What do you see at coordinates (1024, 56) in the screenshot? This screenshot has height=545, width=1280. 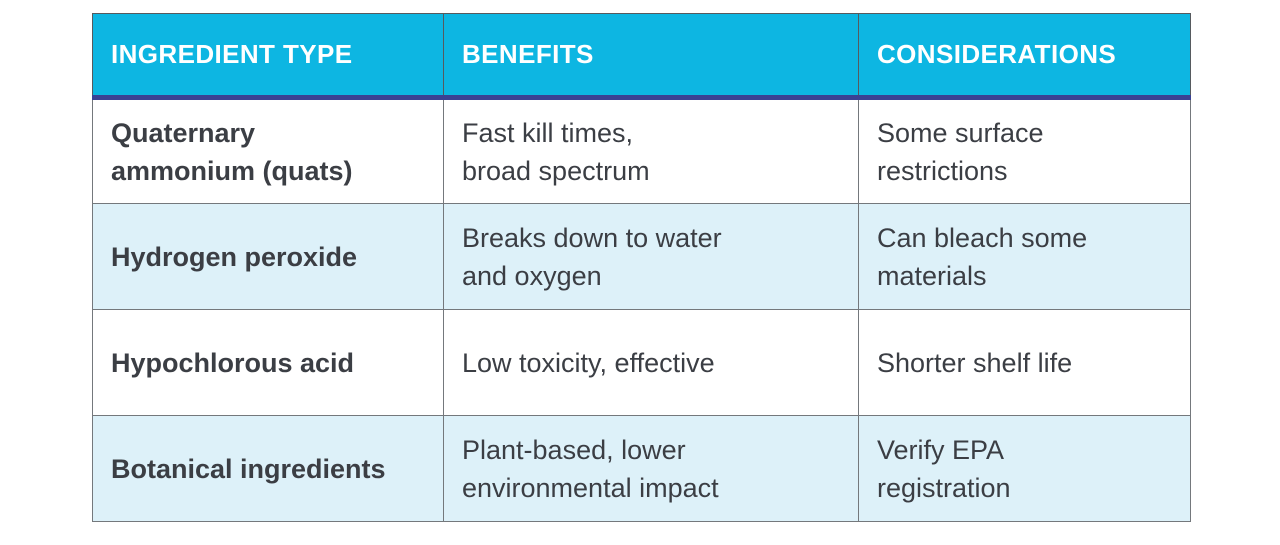 I see `column-header-considerations: CONSIDERATIONS` at bounding box center [1024, 56].